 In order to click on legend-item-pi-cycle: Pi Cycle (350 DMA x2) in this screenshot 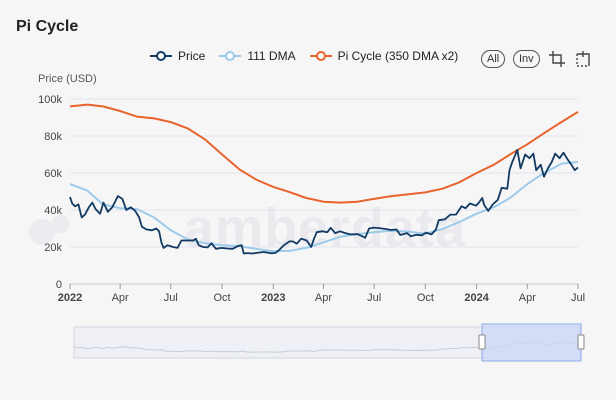, I will do `click(384, 56)`.